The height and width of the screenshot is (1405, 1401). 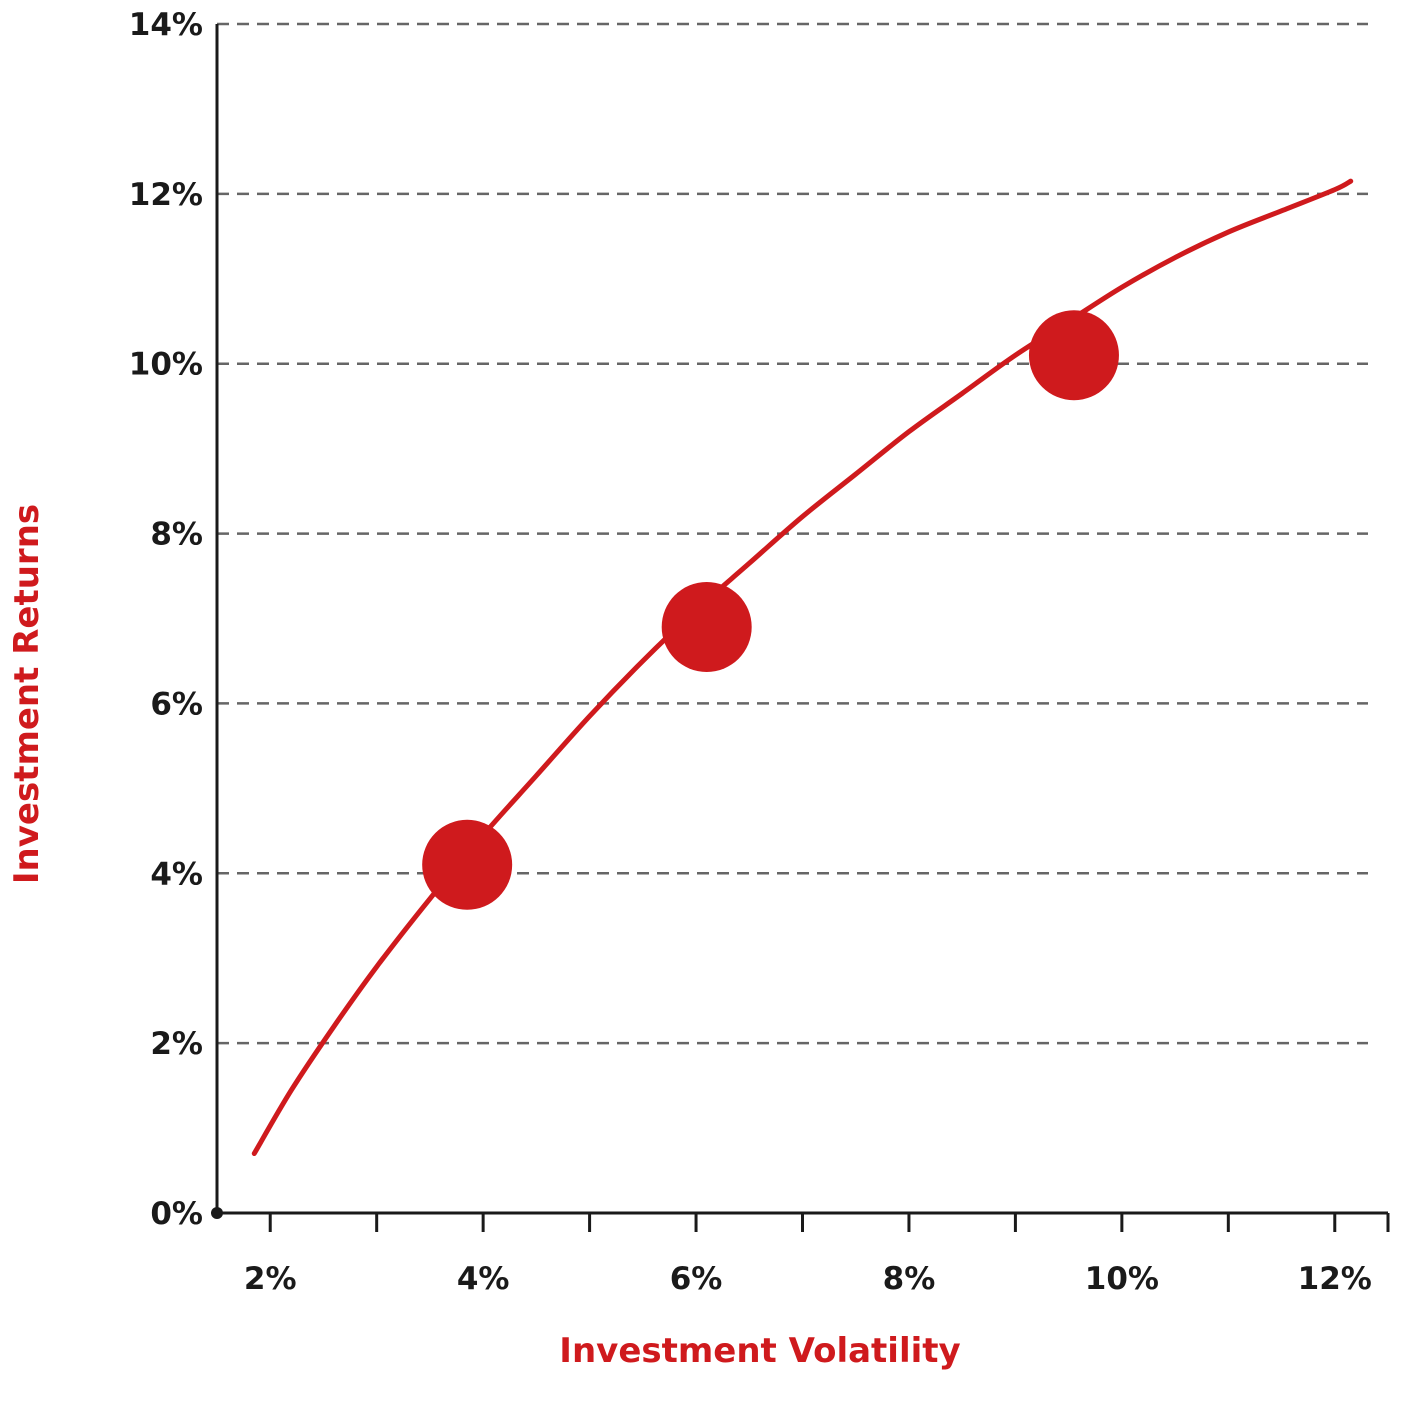 What do you see at coordinates (909, 1279) in the screenshot?
I see `x-tick-label: 8%` at bounding box center [909, 1279].